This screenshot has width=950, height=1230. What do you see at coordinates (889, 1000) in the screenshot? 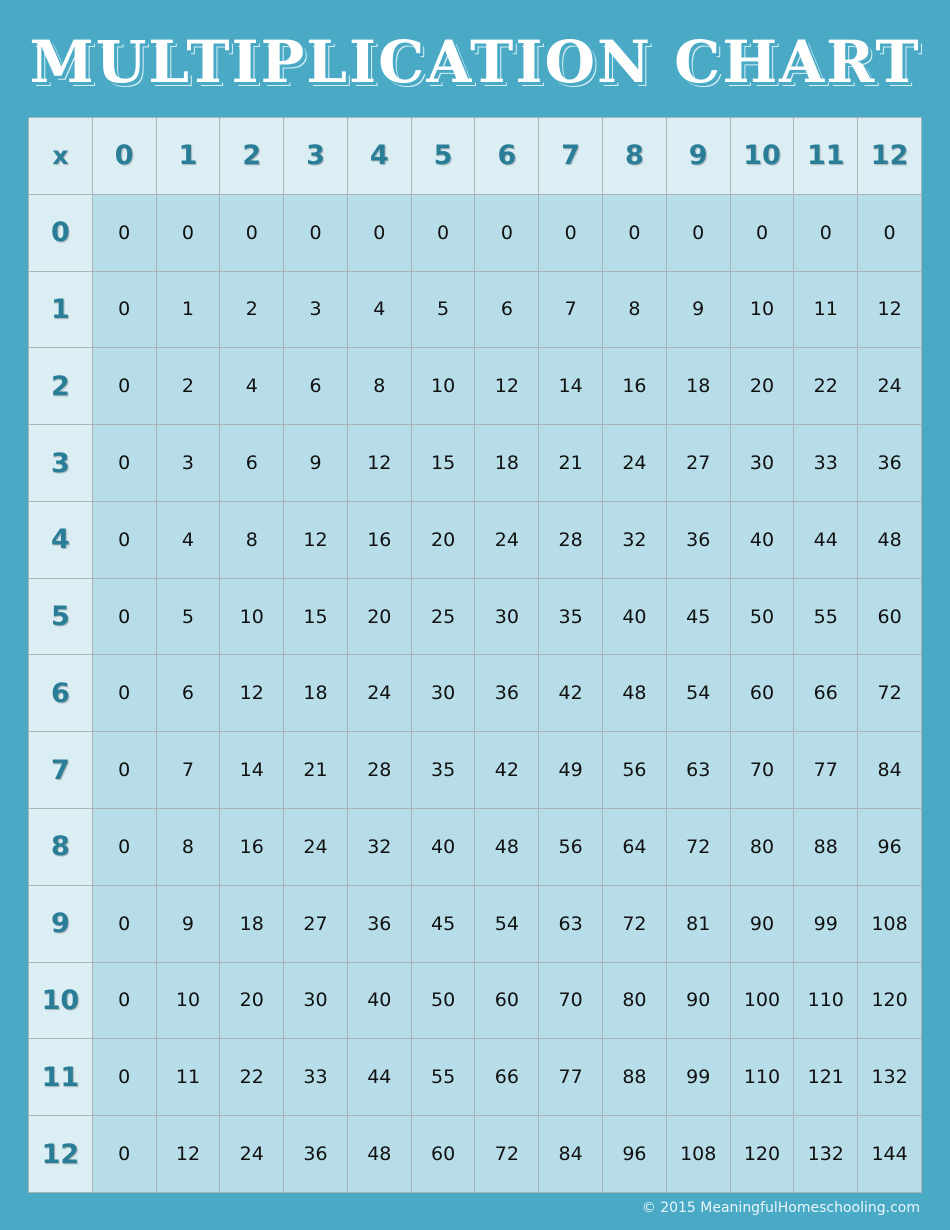
I see `product-cell: 120` at bounding box center [889, 1000].